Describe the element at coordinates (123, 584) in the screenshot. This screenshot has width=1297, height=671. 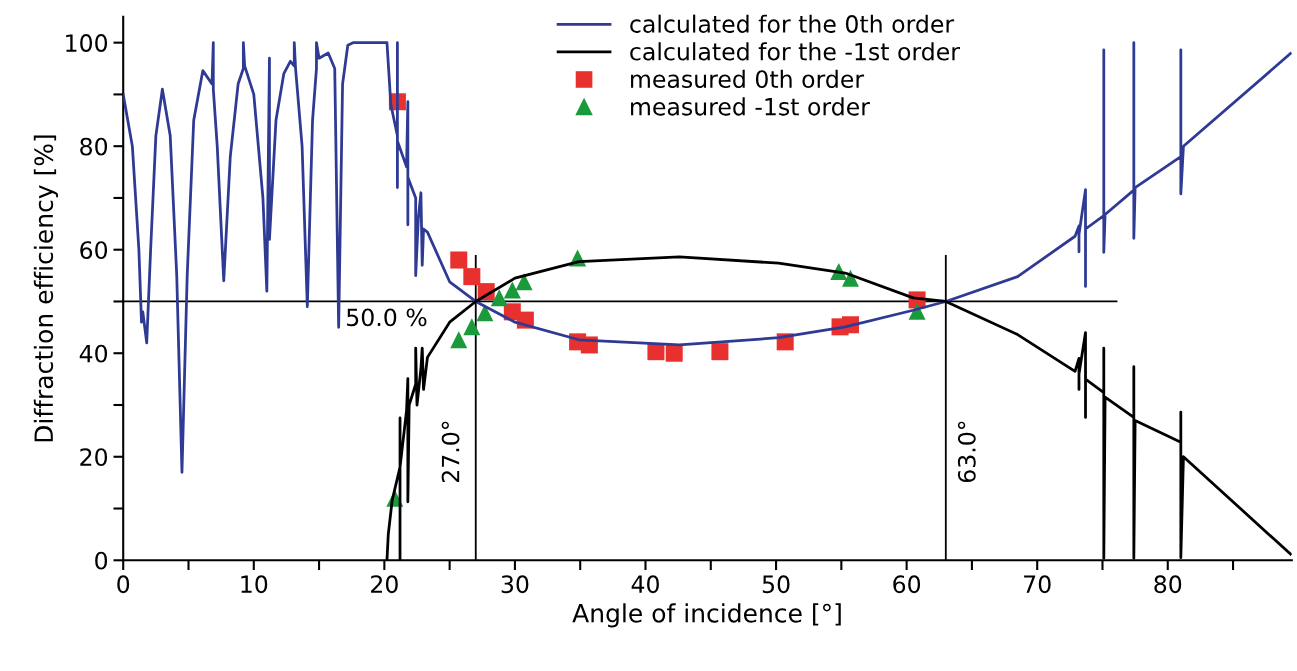
I see `x-tick-label: 0` at that location.